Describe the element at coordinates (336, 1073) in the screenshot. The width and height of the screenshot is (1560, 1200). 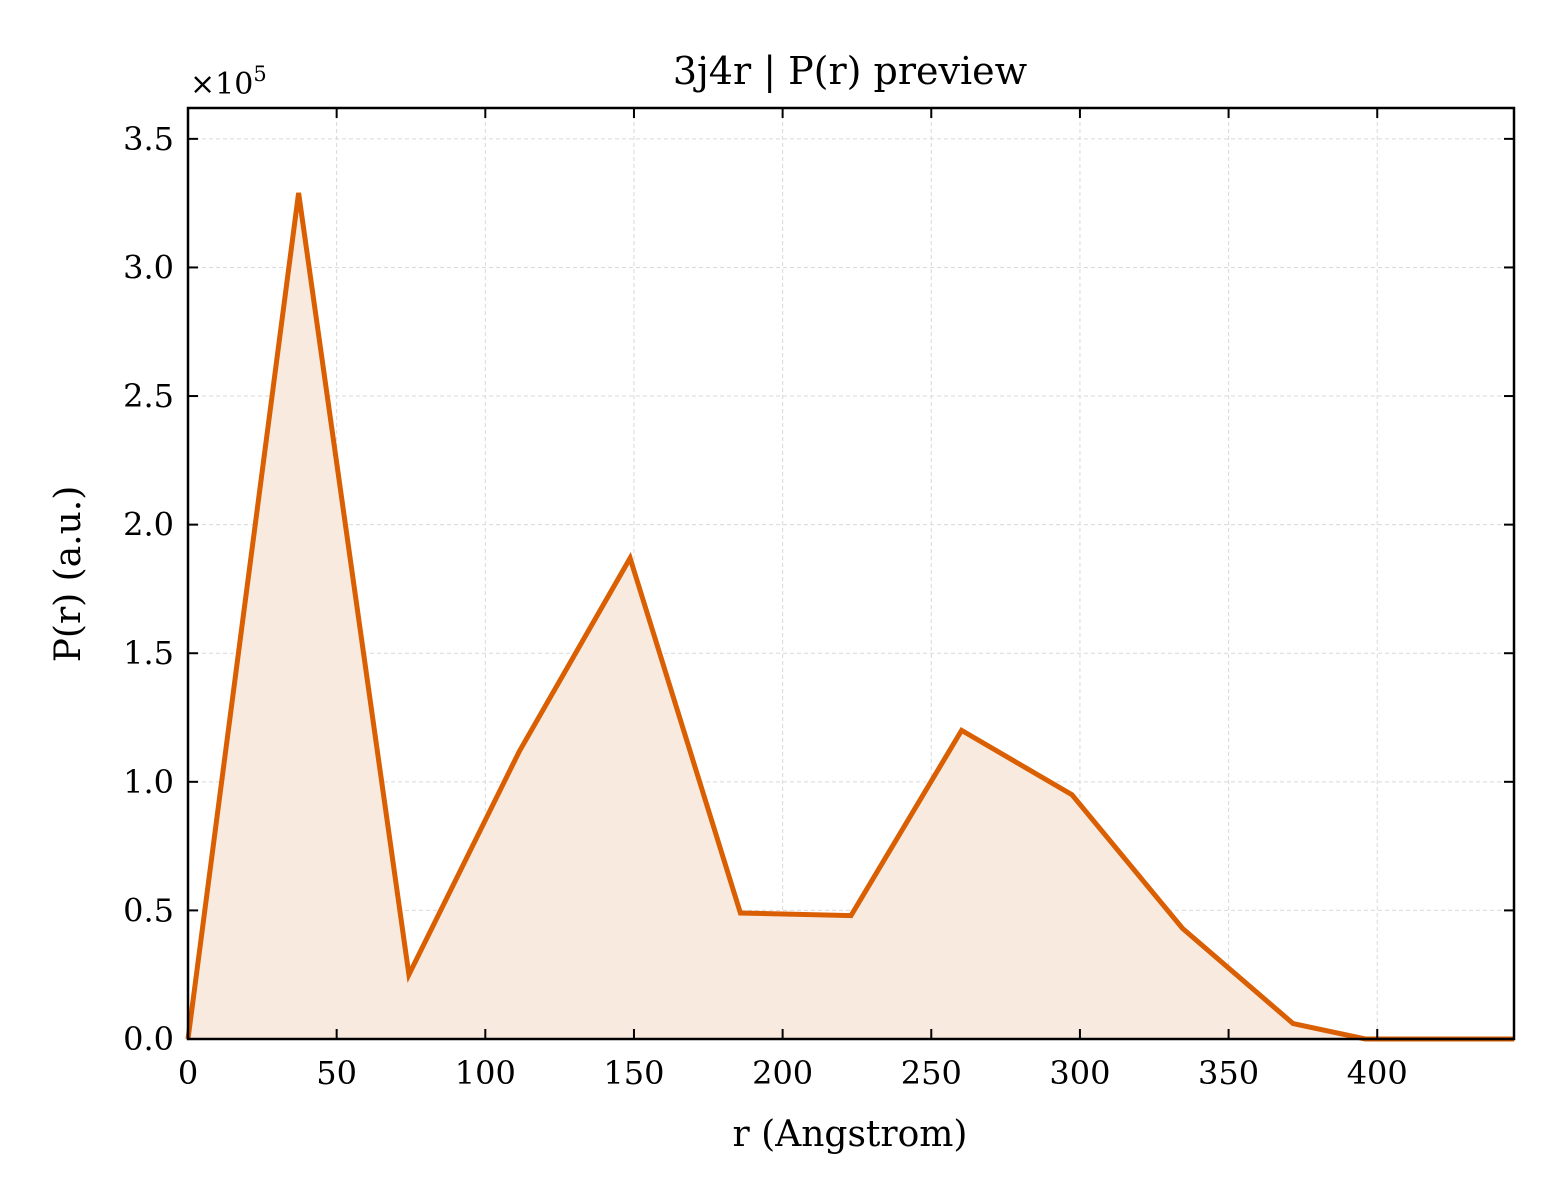
I see `x-tick-label: 50` at that location.